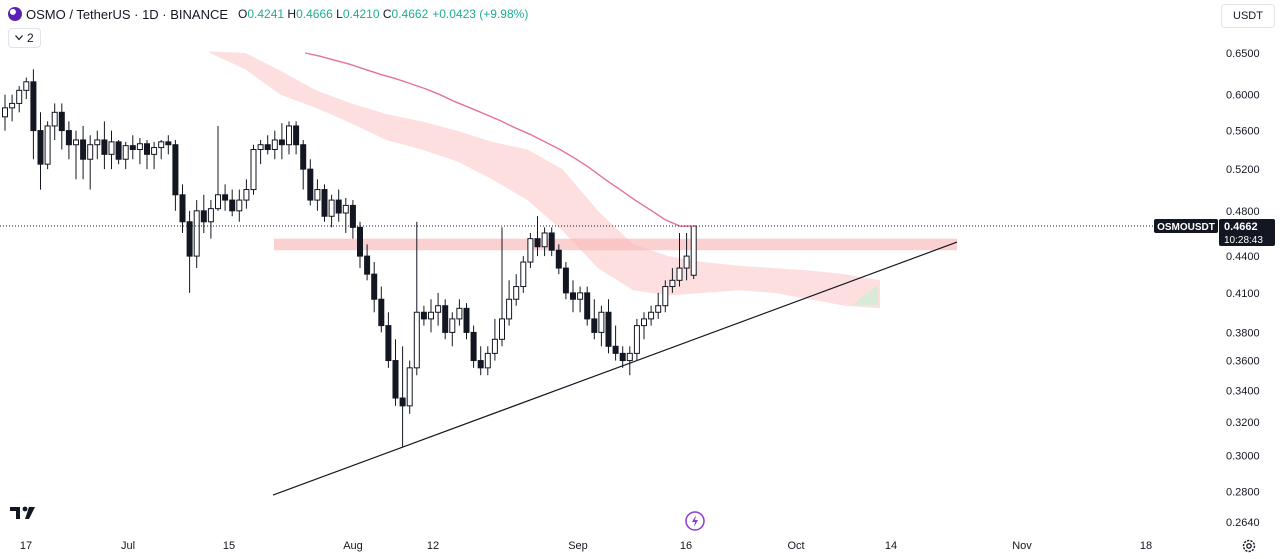  I want to click on currency-button: USDT, so click(1248, 16).